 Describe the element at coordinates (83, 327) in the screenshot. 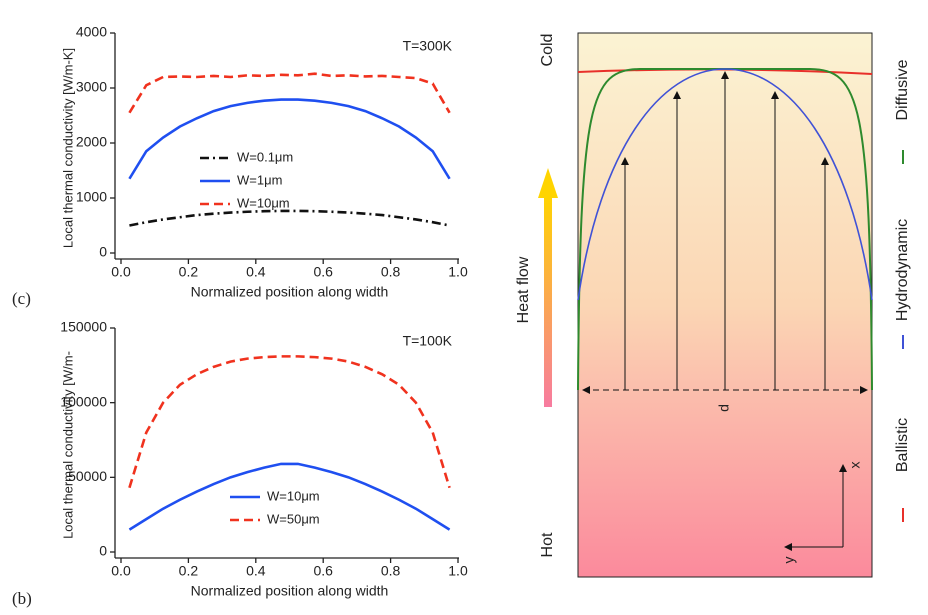

I see `y-tick-label: 150000` at that location.